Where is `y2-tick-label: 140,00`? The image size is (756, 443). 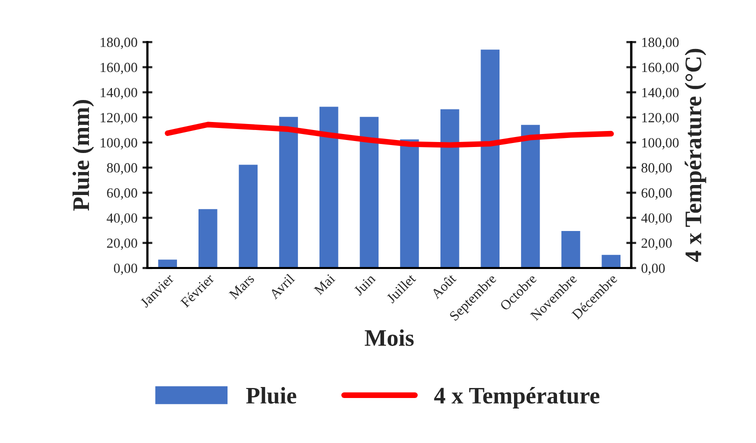
y2-tick-label: 140,00 is located at coordinates (660, 94).